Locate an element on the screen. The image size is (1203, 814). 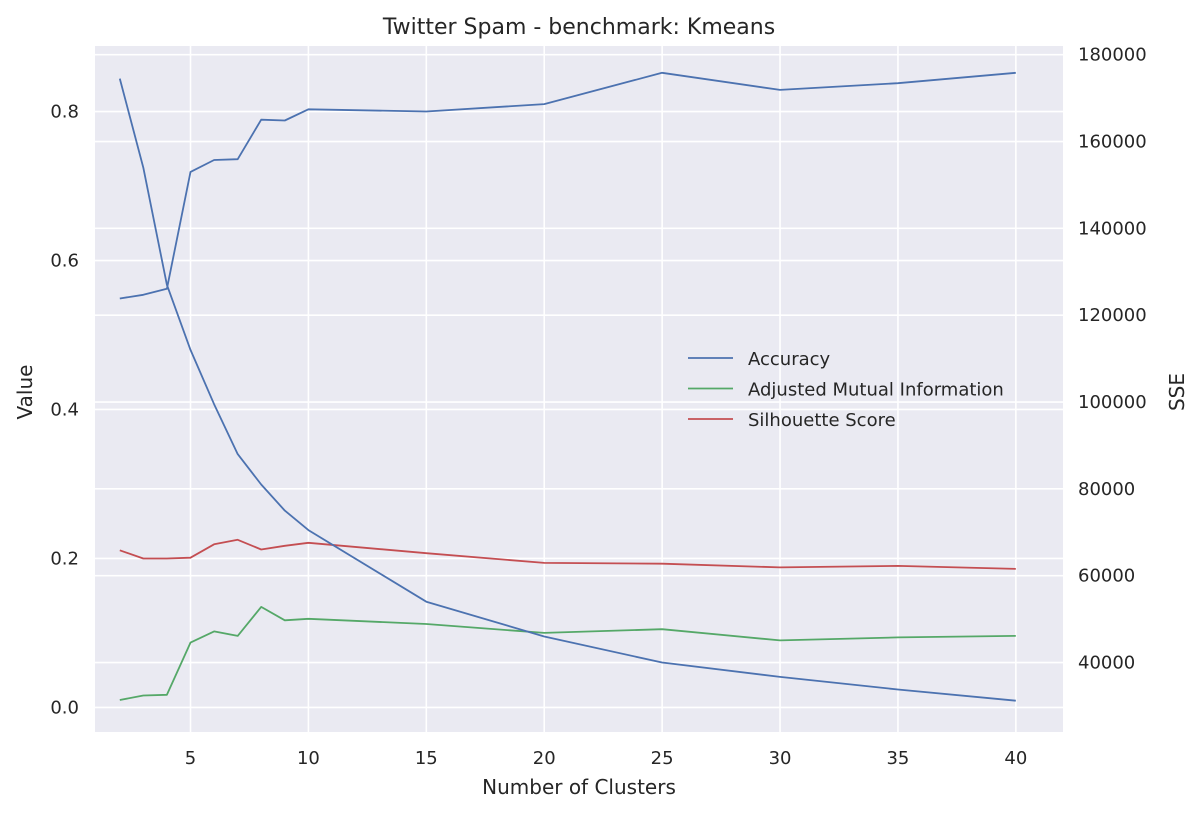
x-tick-labels: 5 10 15 20 25 30 35 40 is located at coordinates (606, 758).